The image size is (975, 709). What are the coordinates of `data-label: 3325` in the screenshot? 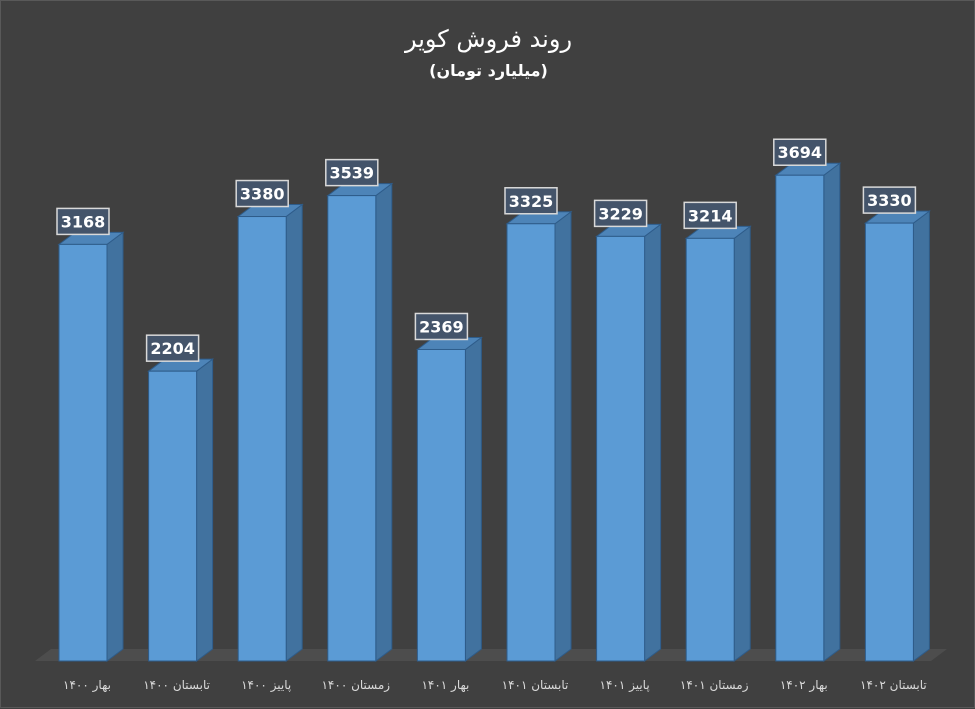 It's located at (531, 201).